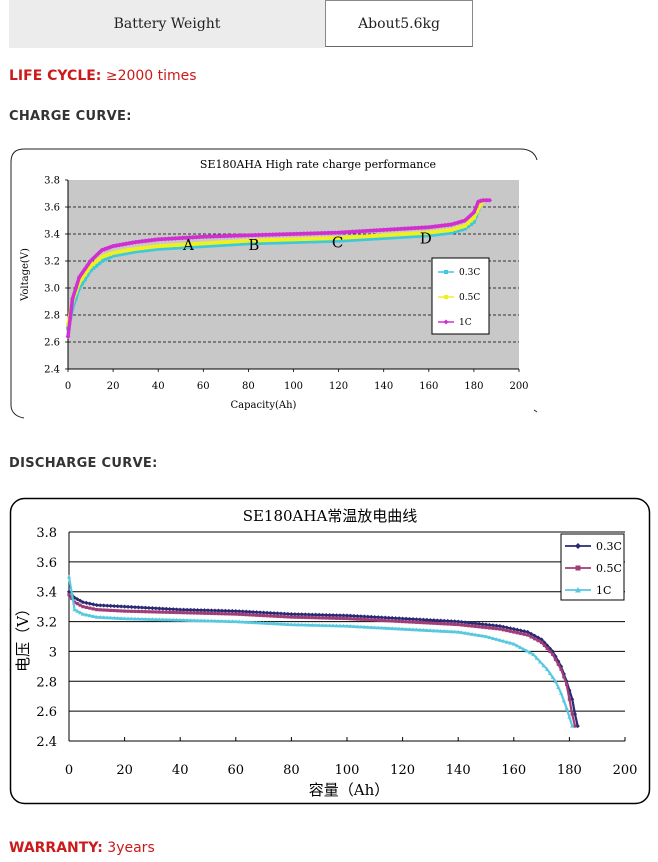 This screenshot has width=658, height=862. I want to click on x-tick-label: 0, so click(68, 386).